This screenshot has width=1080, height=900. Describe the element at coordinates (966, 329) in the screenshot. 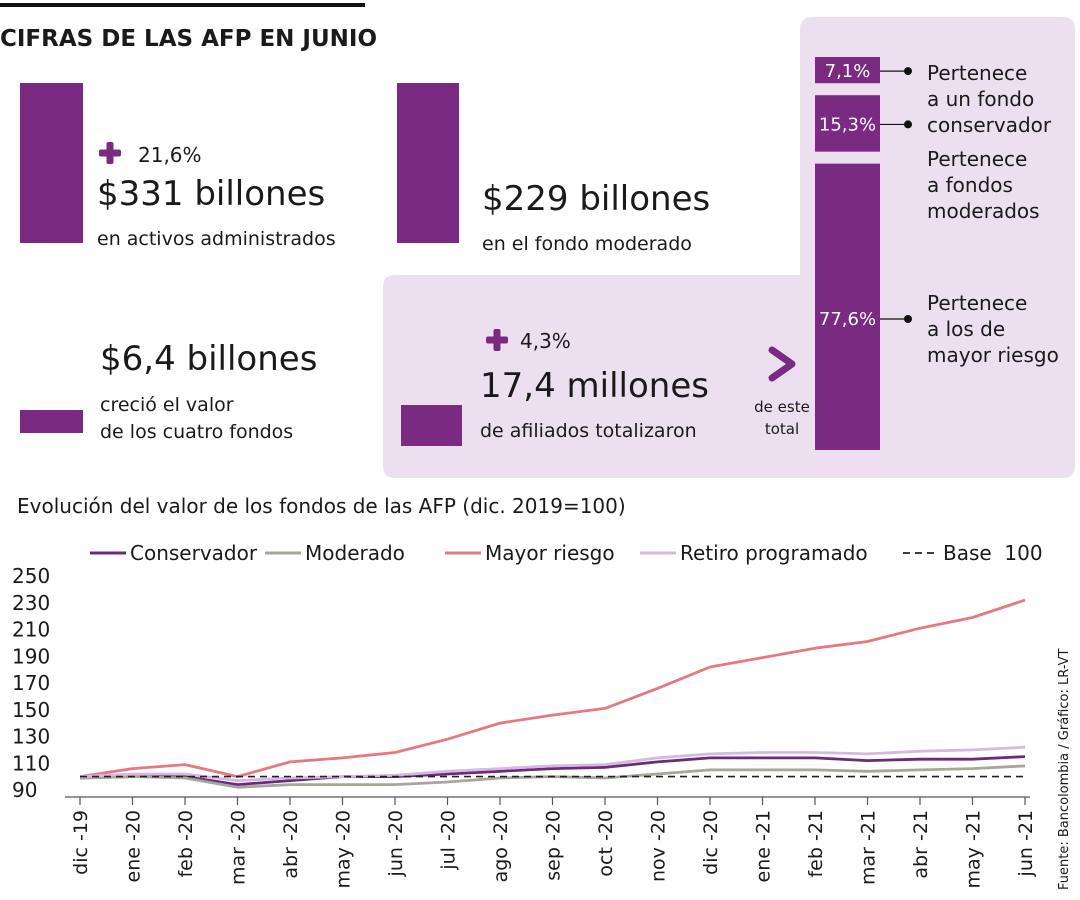

I see `segment-annotation: a los de` at that location.